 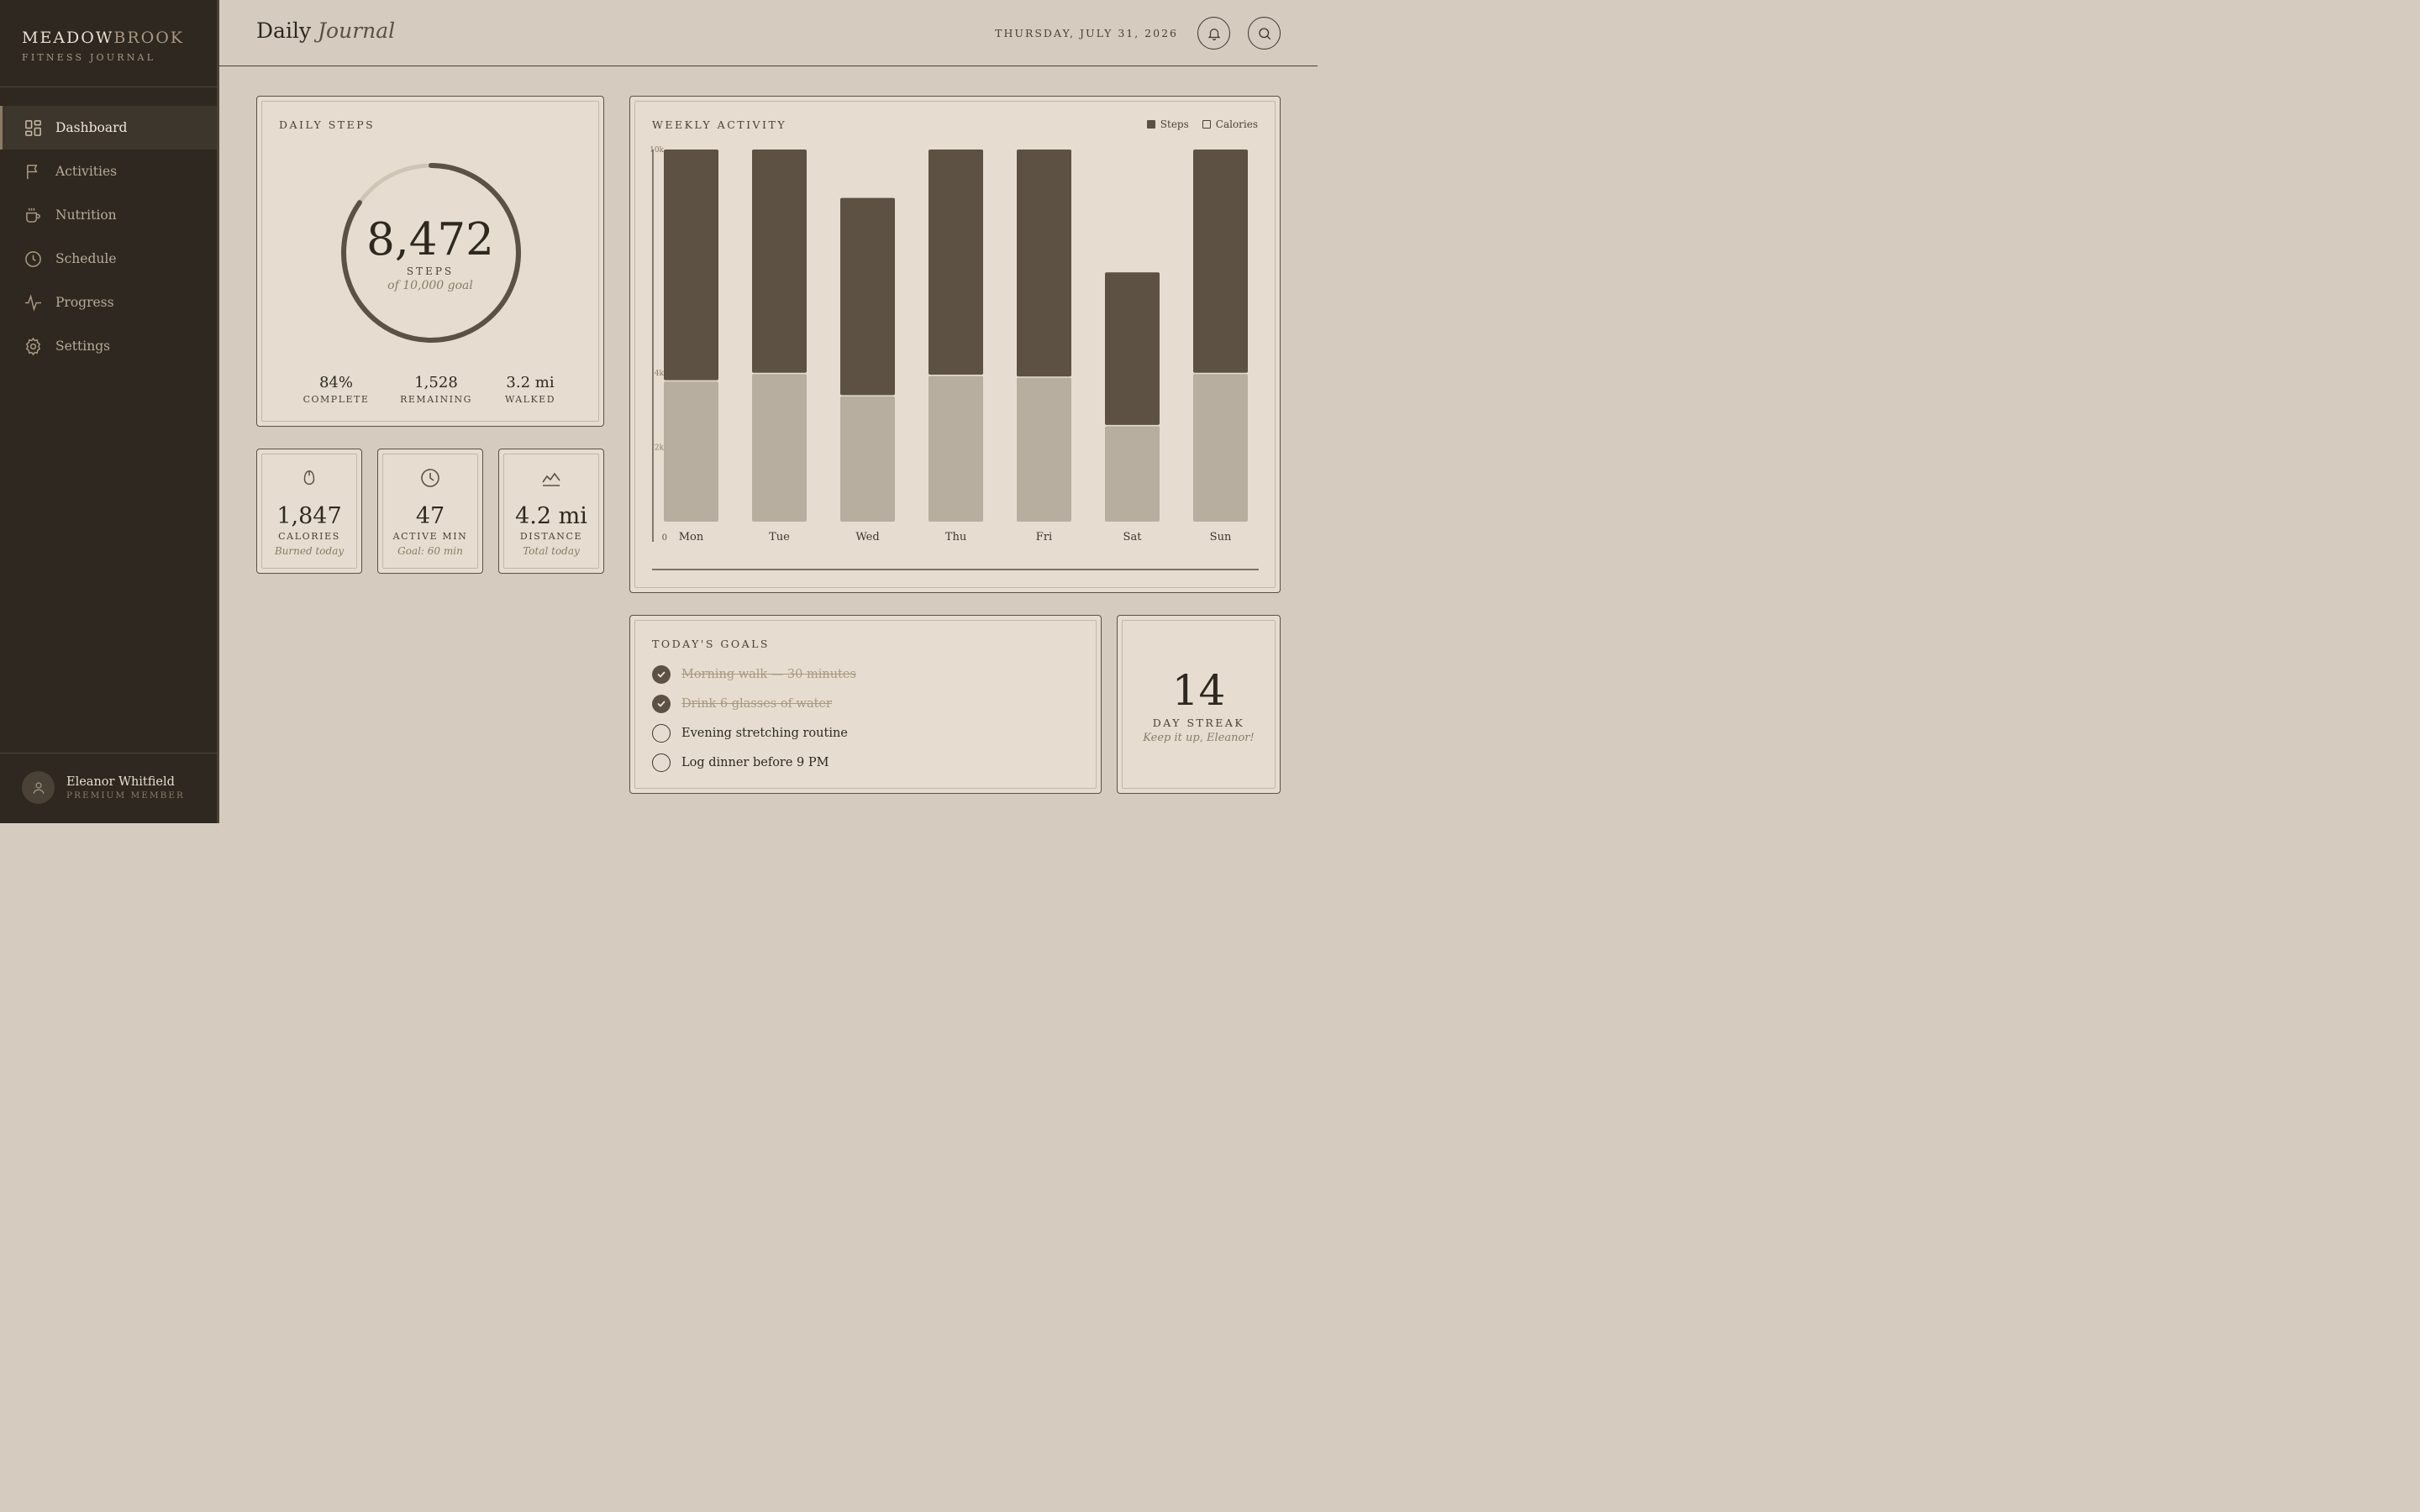 What do you see at coordinates (779, 537) in the screenshot?
I see `x-tick-label: Tue` at bounding box center [779, 537].